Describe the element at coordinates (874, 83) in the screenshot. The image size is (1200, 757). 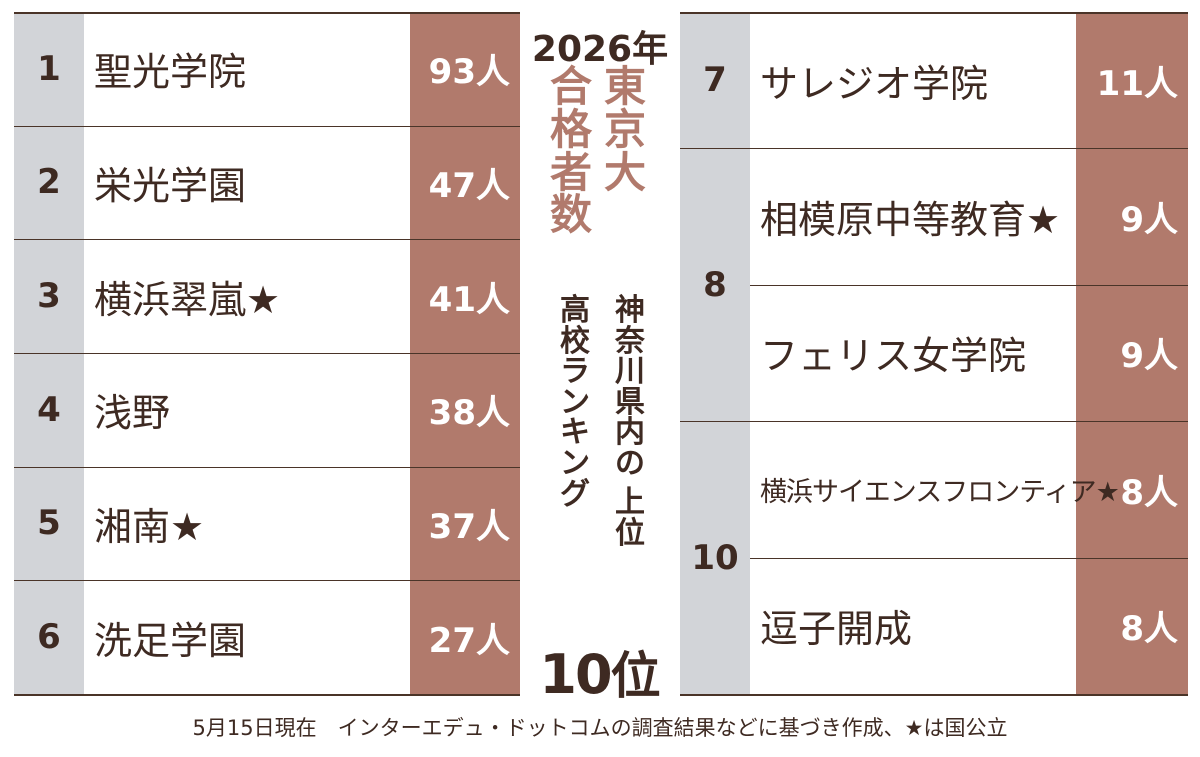
I see `school-name: サレジオ学院` at that location.